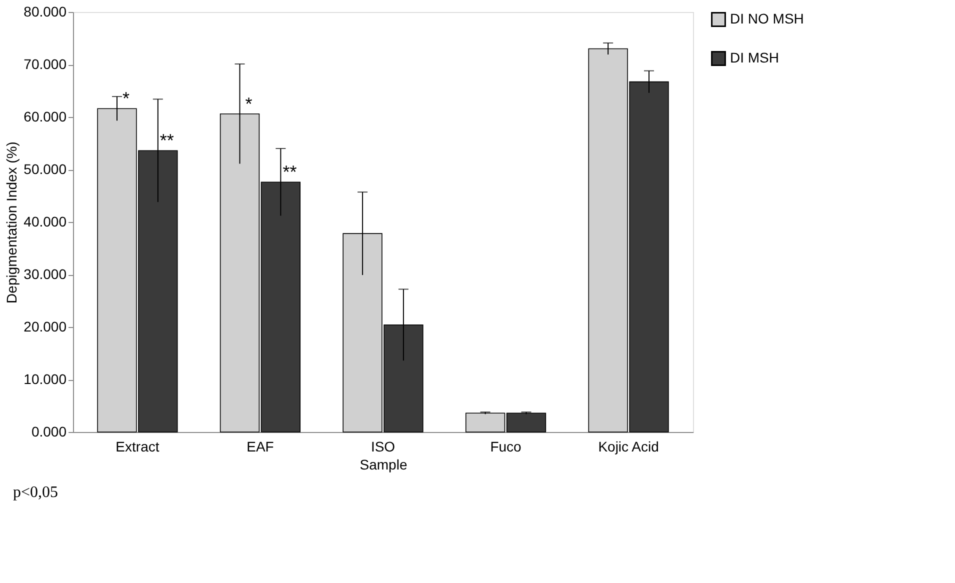 This screenshot has height=583, width=955. What do you see at coordinates (45, 379) in the screenshot?
I see `y-tick-label: 10.000` at bounding box center [45, 379].